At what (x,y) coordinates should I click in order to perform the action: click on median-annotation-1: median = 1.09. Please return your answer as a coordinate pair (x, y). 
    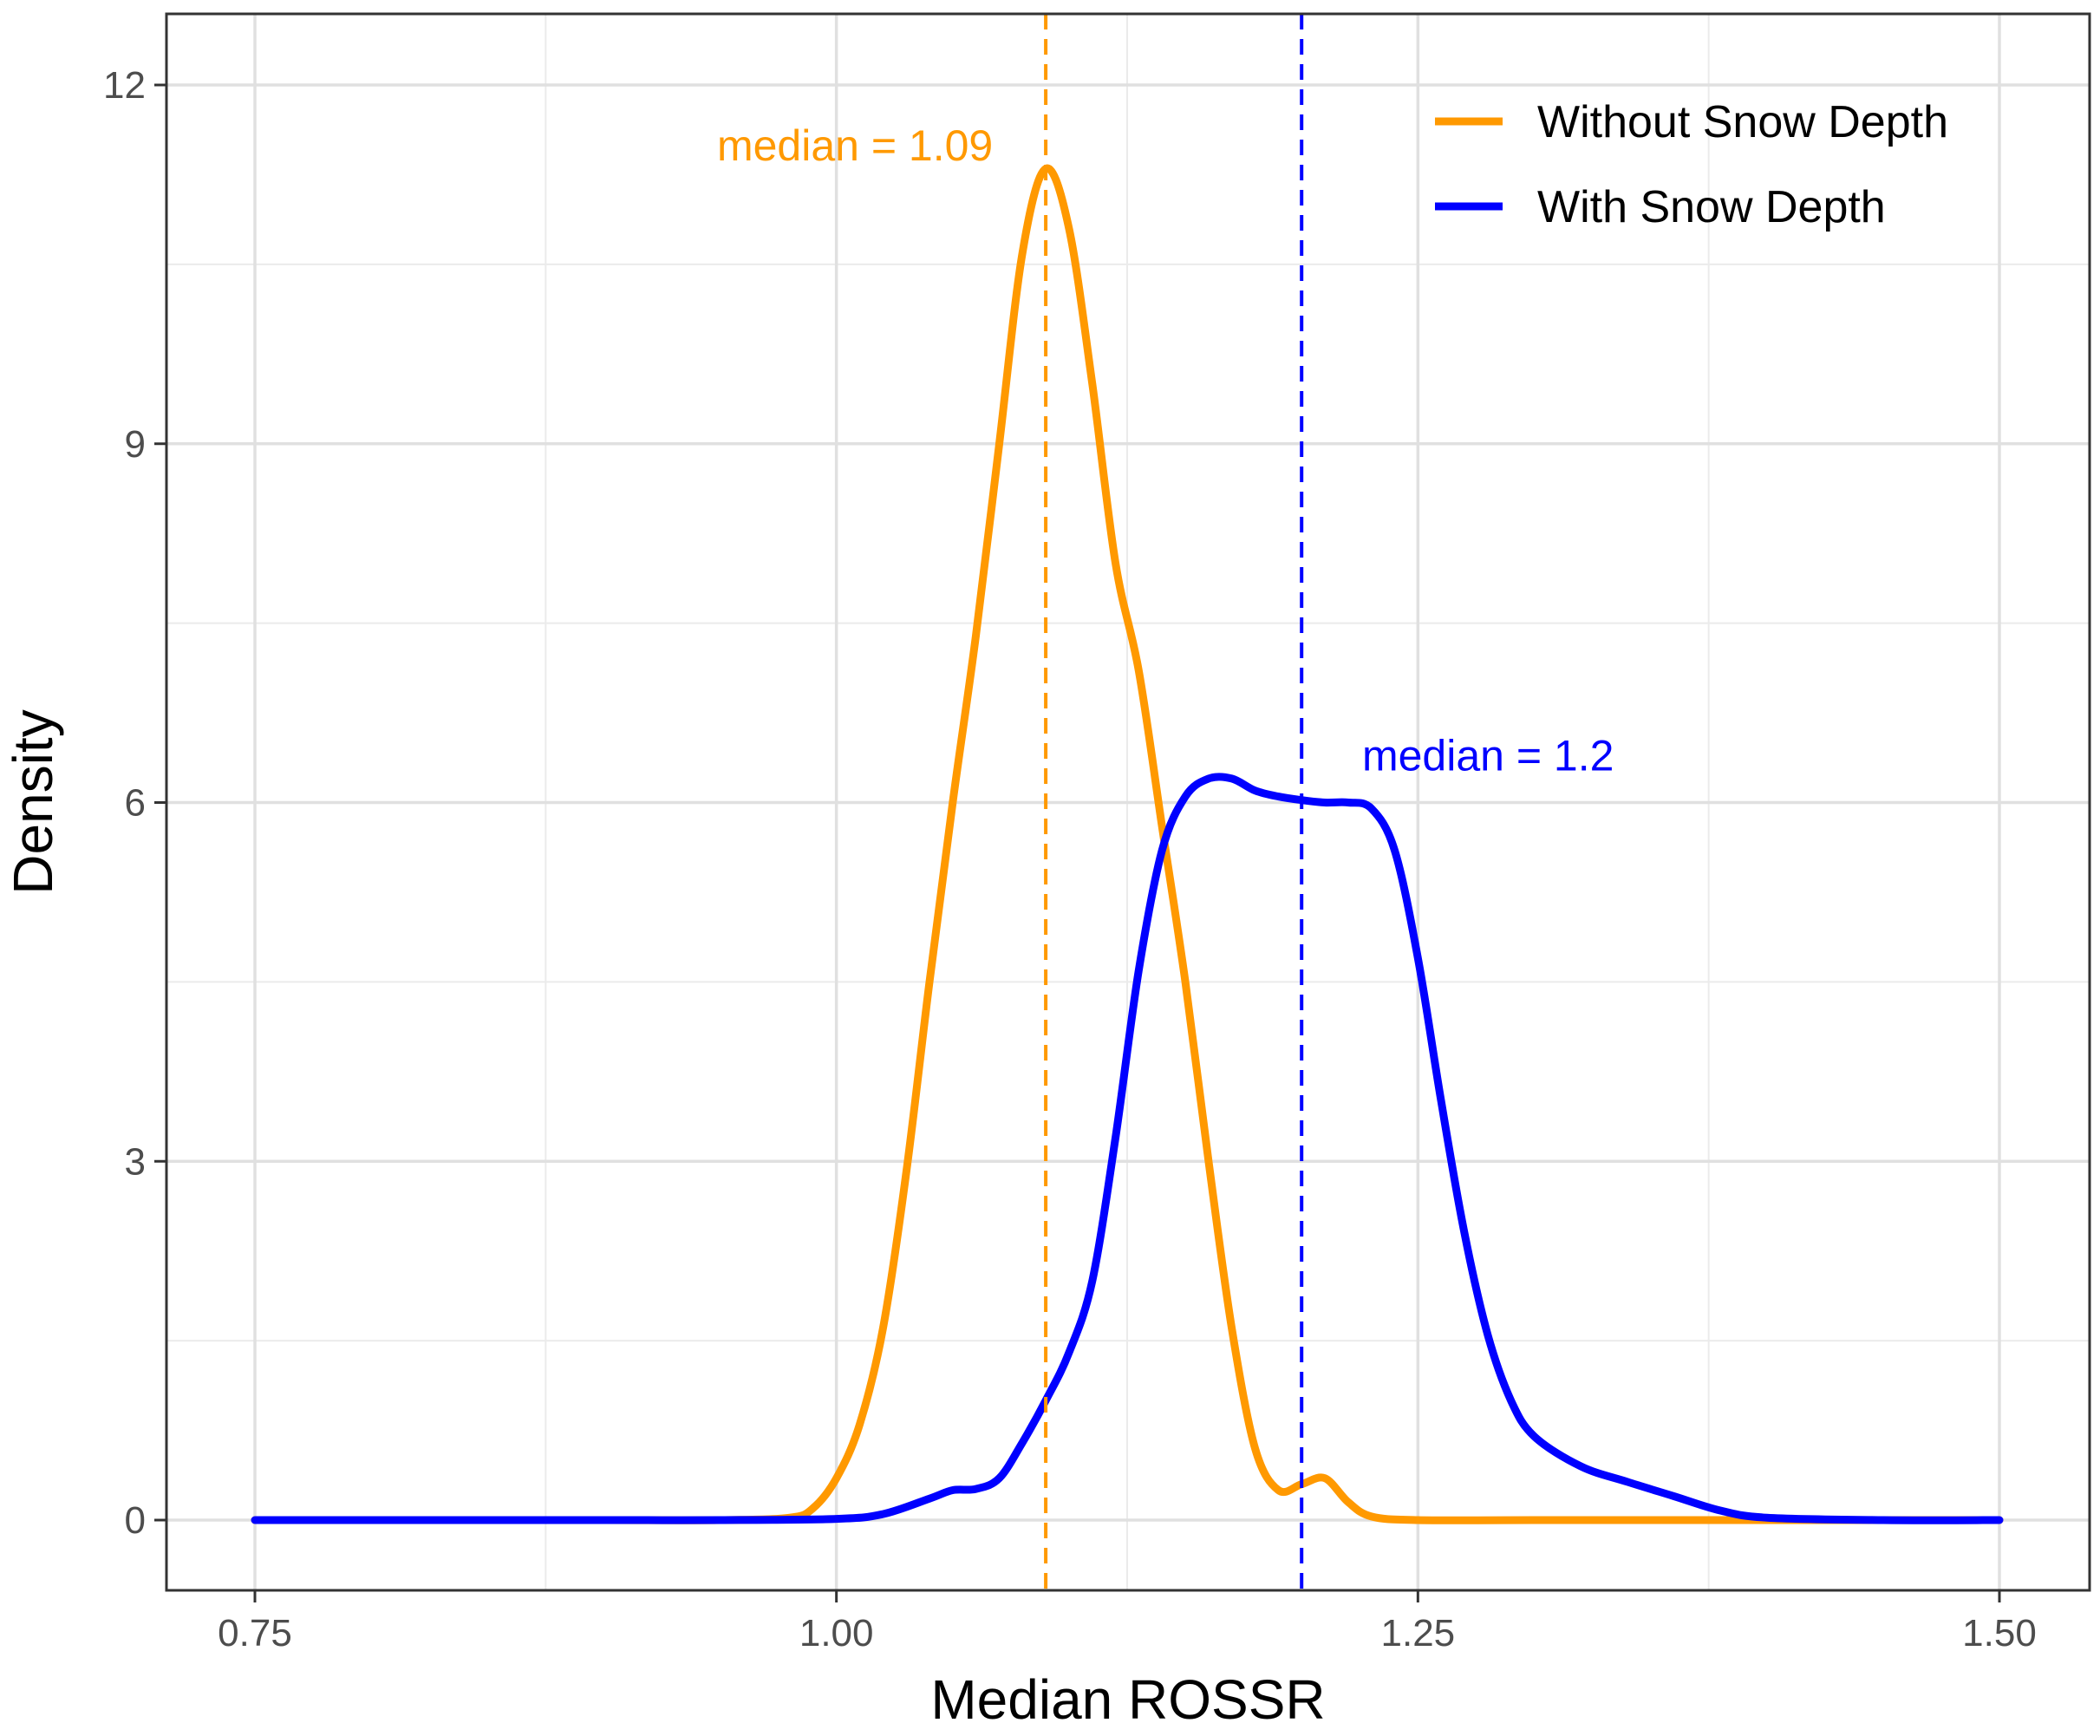
    Looking at the image, I should click on (855, 145).